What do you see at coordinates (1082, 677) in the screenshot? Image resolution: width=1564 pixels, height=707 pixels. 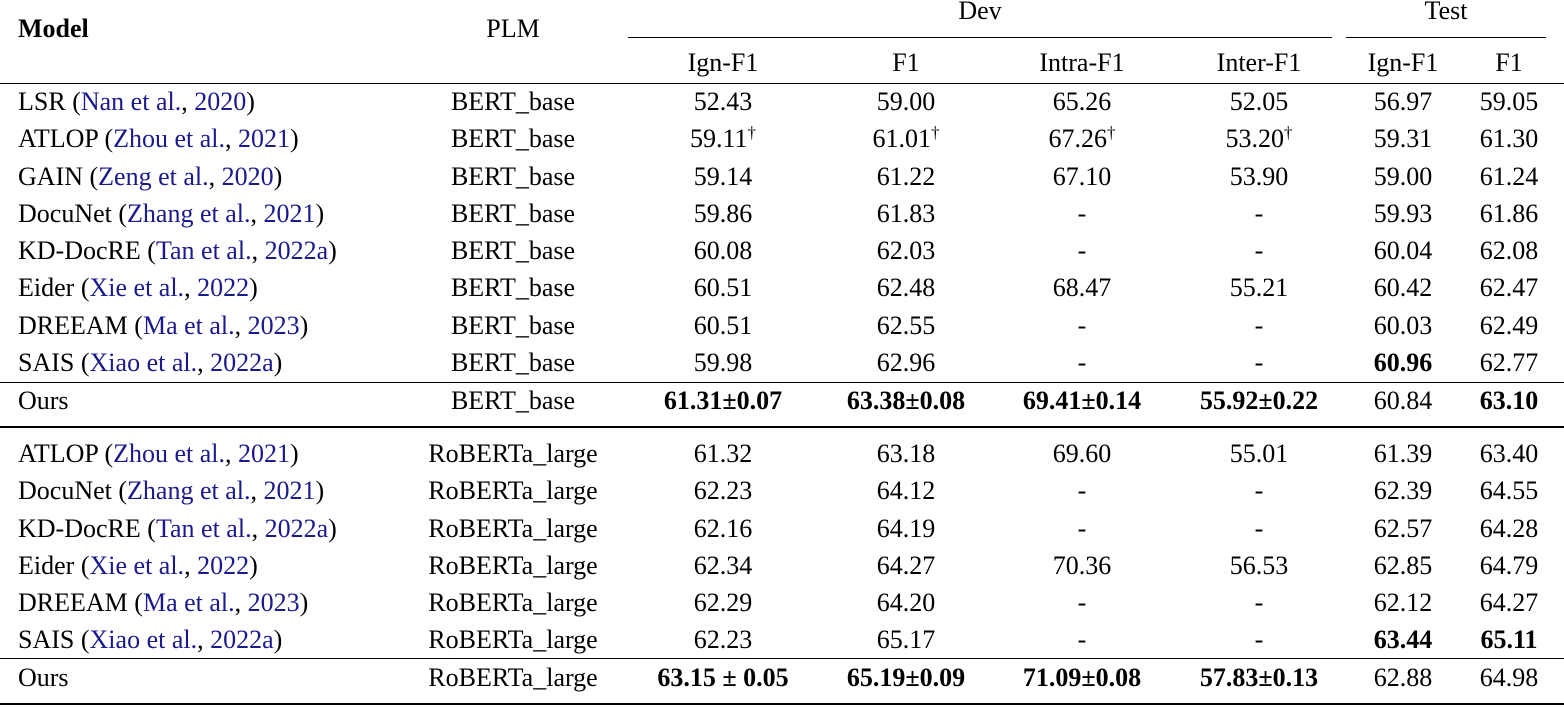 I see `dev-intra-f1-value: 71.09±0.08` at bounding box center [1082, 677].